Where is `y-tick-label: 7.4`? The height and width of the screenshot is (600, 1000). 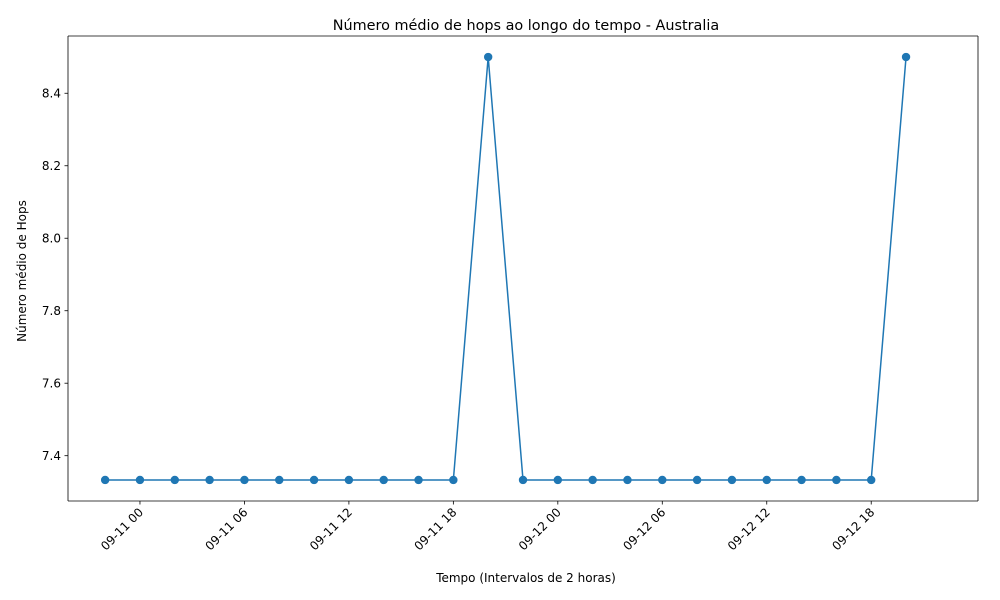
y-tick-label: 7.4 is located at coordinates (51, 456).